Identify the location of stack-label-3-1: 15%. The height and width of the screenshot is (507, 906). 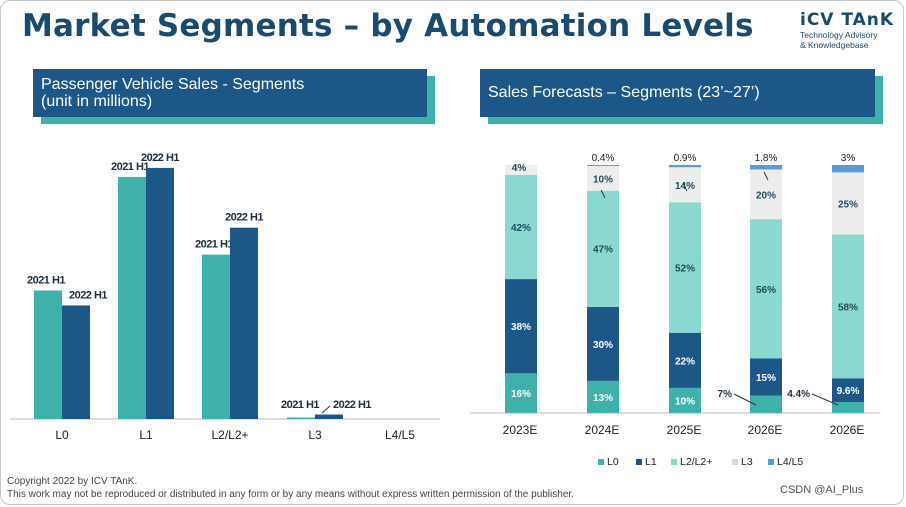
(766, 378).